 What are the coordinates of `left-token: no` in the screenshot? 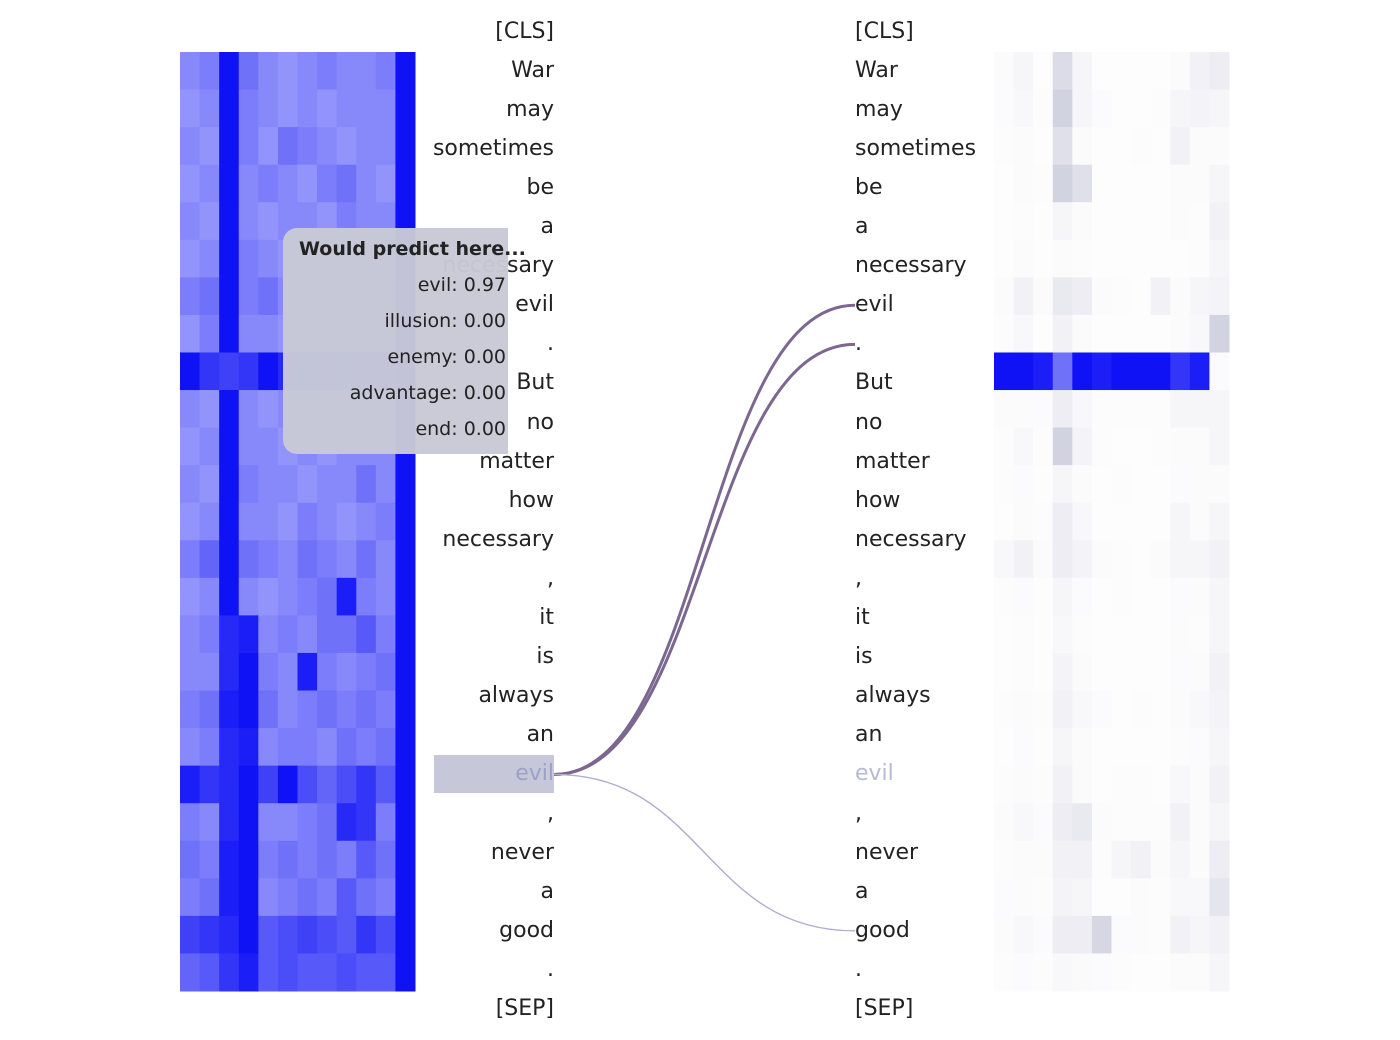 It's located at (540, 422).